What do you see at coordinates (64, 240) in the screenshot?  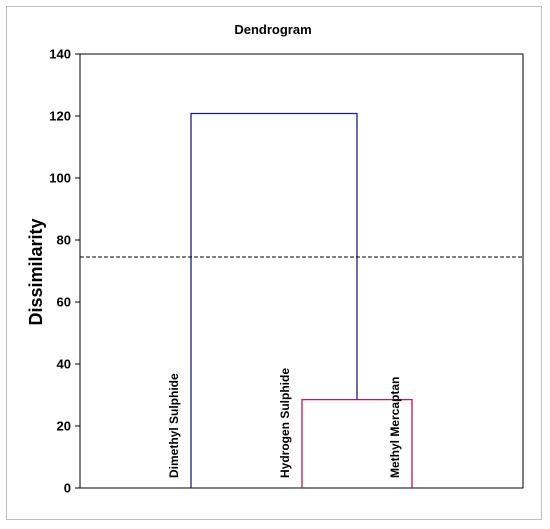 I see `y-tick-label: 80` at bounding box center [64, 240].